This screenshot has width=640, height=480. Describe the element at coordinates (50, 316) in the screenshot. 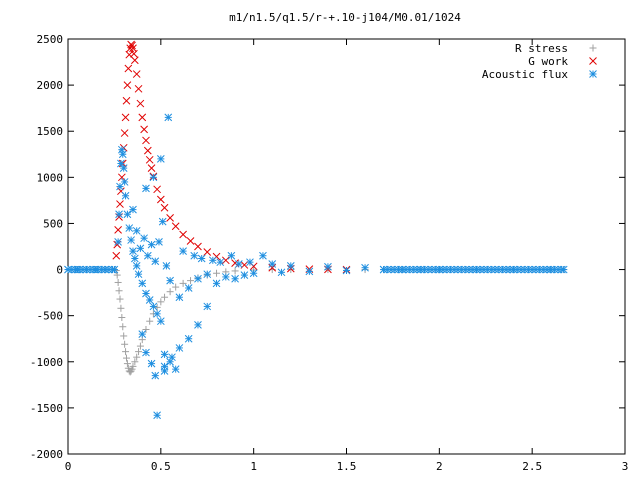

I see `y-tick-label: -500` at that location.